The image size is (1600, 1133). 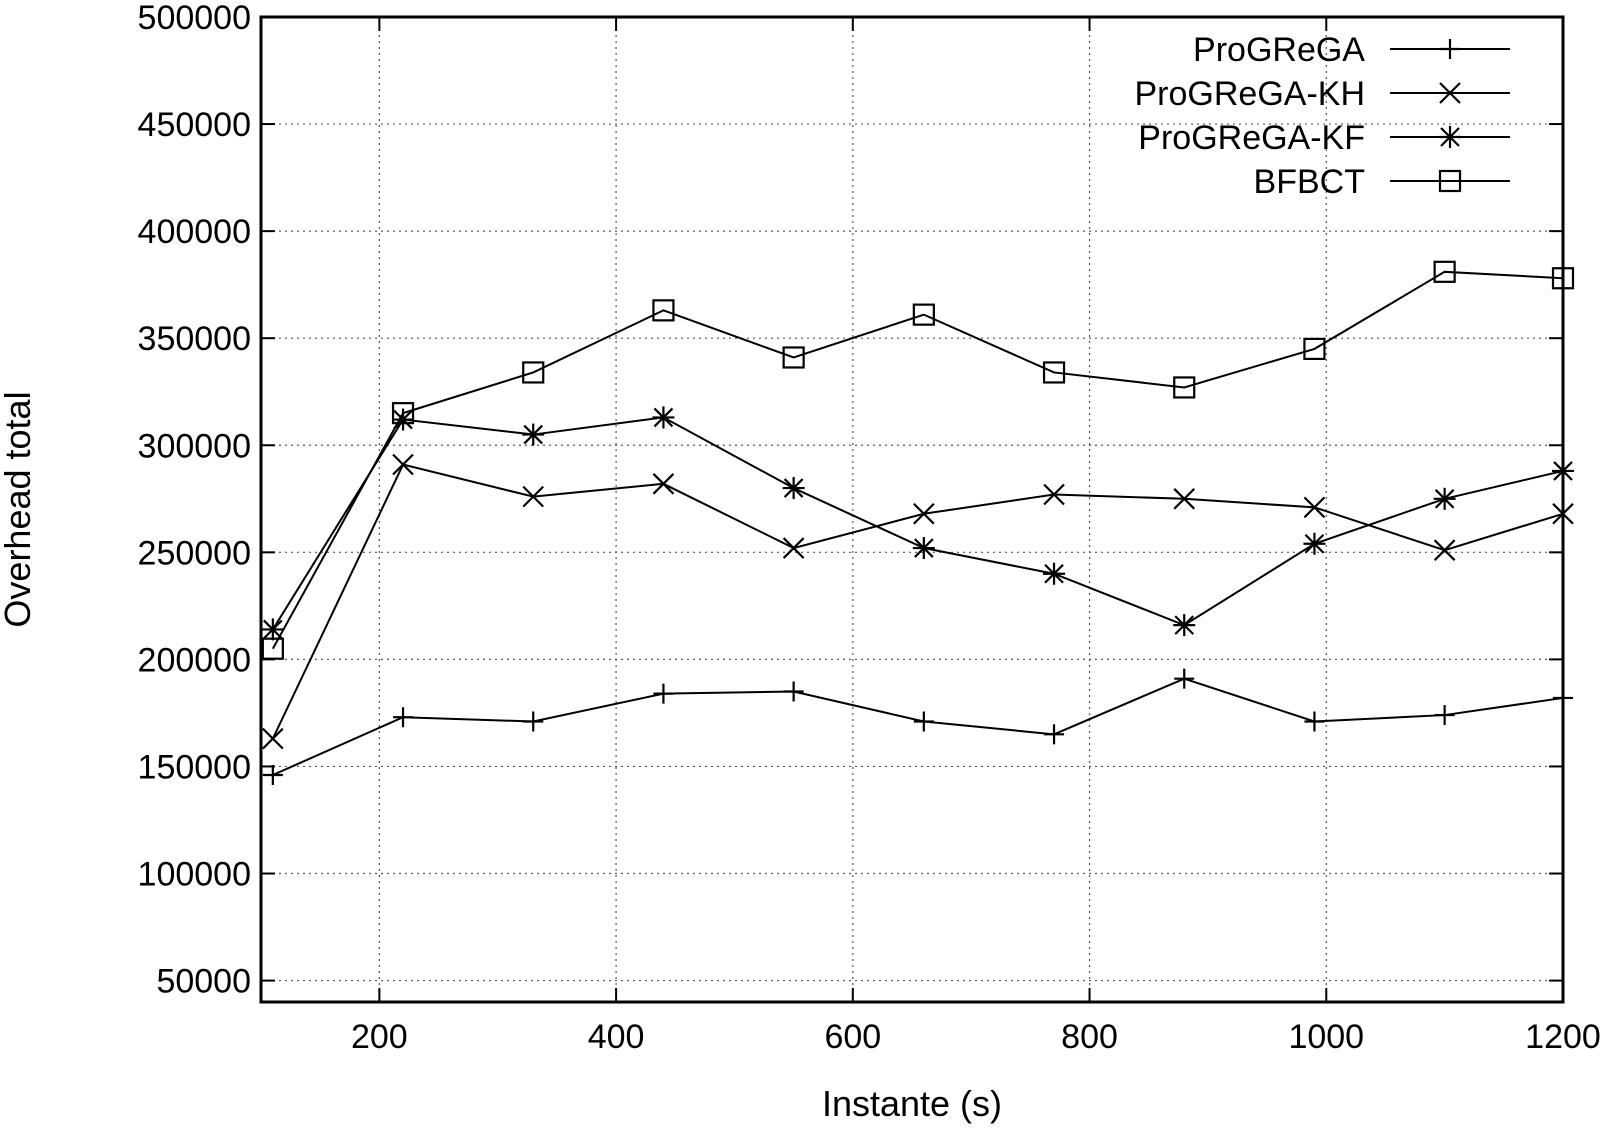 What do you see at coordinates (852, 1037) in the screenshot?
I see `x-tick-label: 600` at bounding box center [852, 1037].